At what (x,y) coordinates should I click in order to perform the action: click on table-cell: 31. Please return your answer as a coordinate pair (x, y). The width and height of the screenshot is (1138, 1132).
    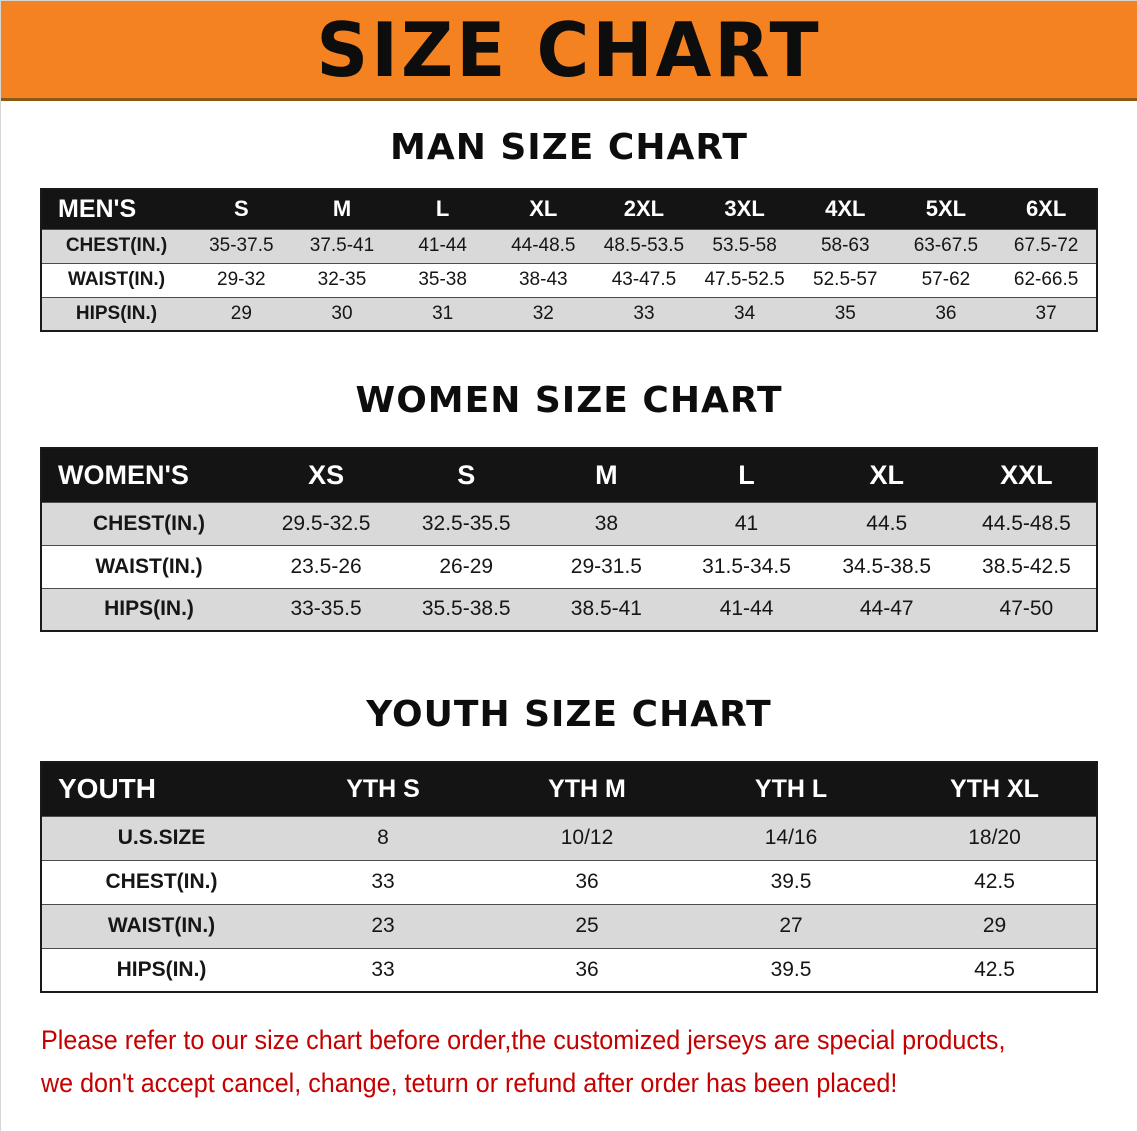
    Looking at the image, I should click on (442, 313).